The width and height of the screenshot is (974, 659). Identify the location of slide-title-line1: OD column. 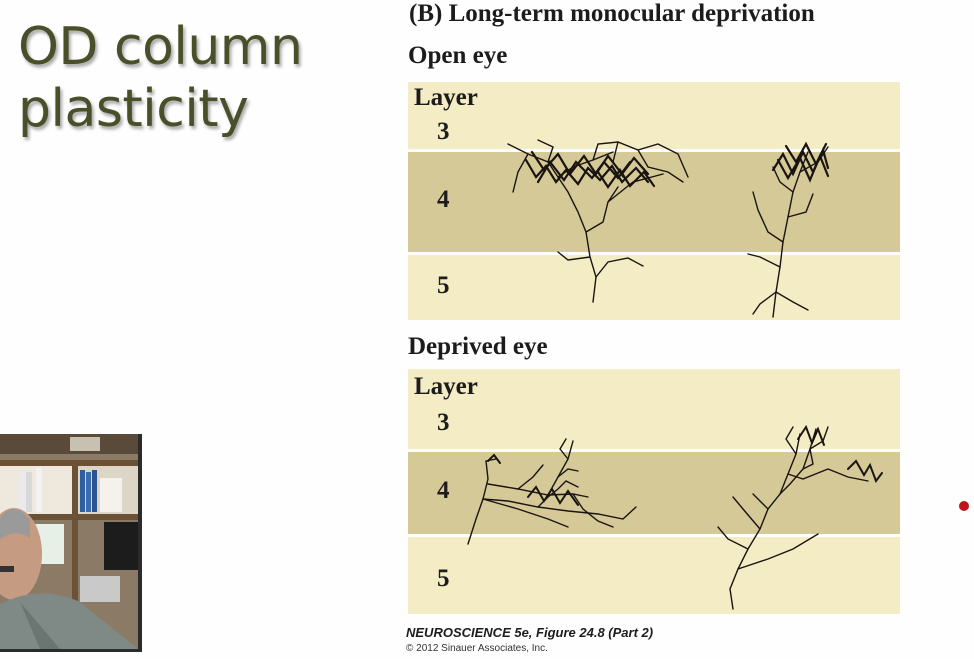
(160, 47).